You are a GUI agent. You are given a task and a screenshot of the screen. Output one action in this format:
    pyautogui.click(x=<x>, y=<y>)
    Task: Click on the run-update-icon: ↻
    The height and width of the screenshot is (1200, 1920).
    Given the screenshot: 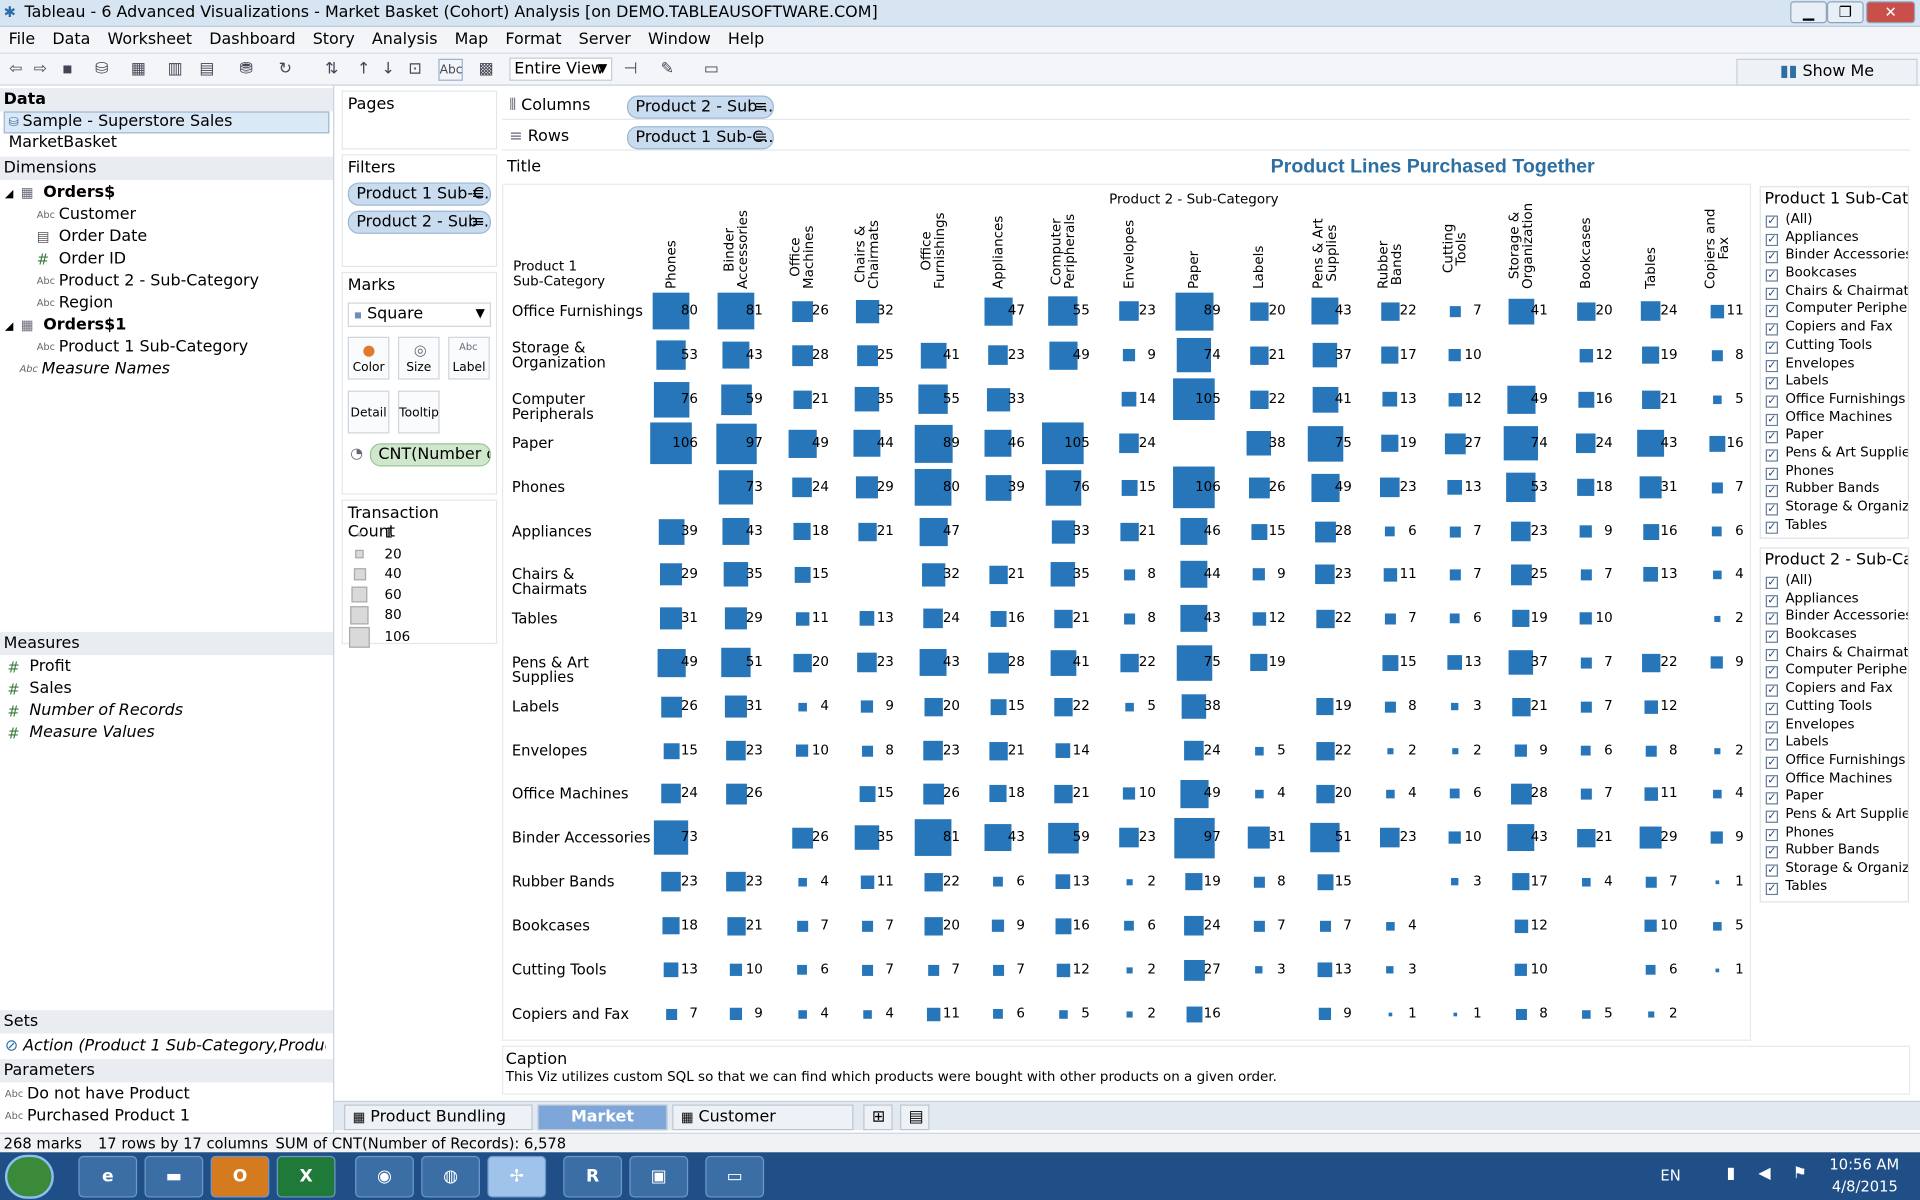 What is the action you would take?
    pyautogui.click(x=285, y=69)
    